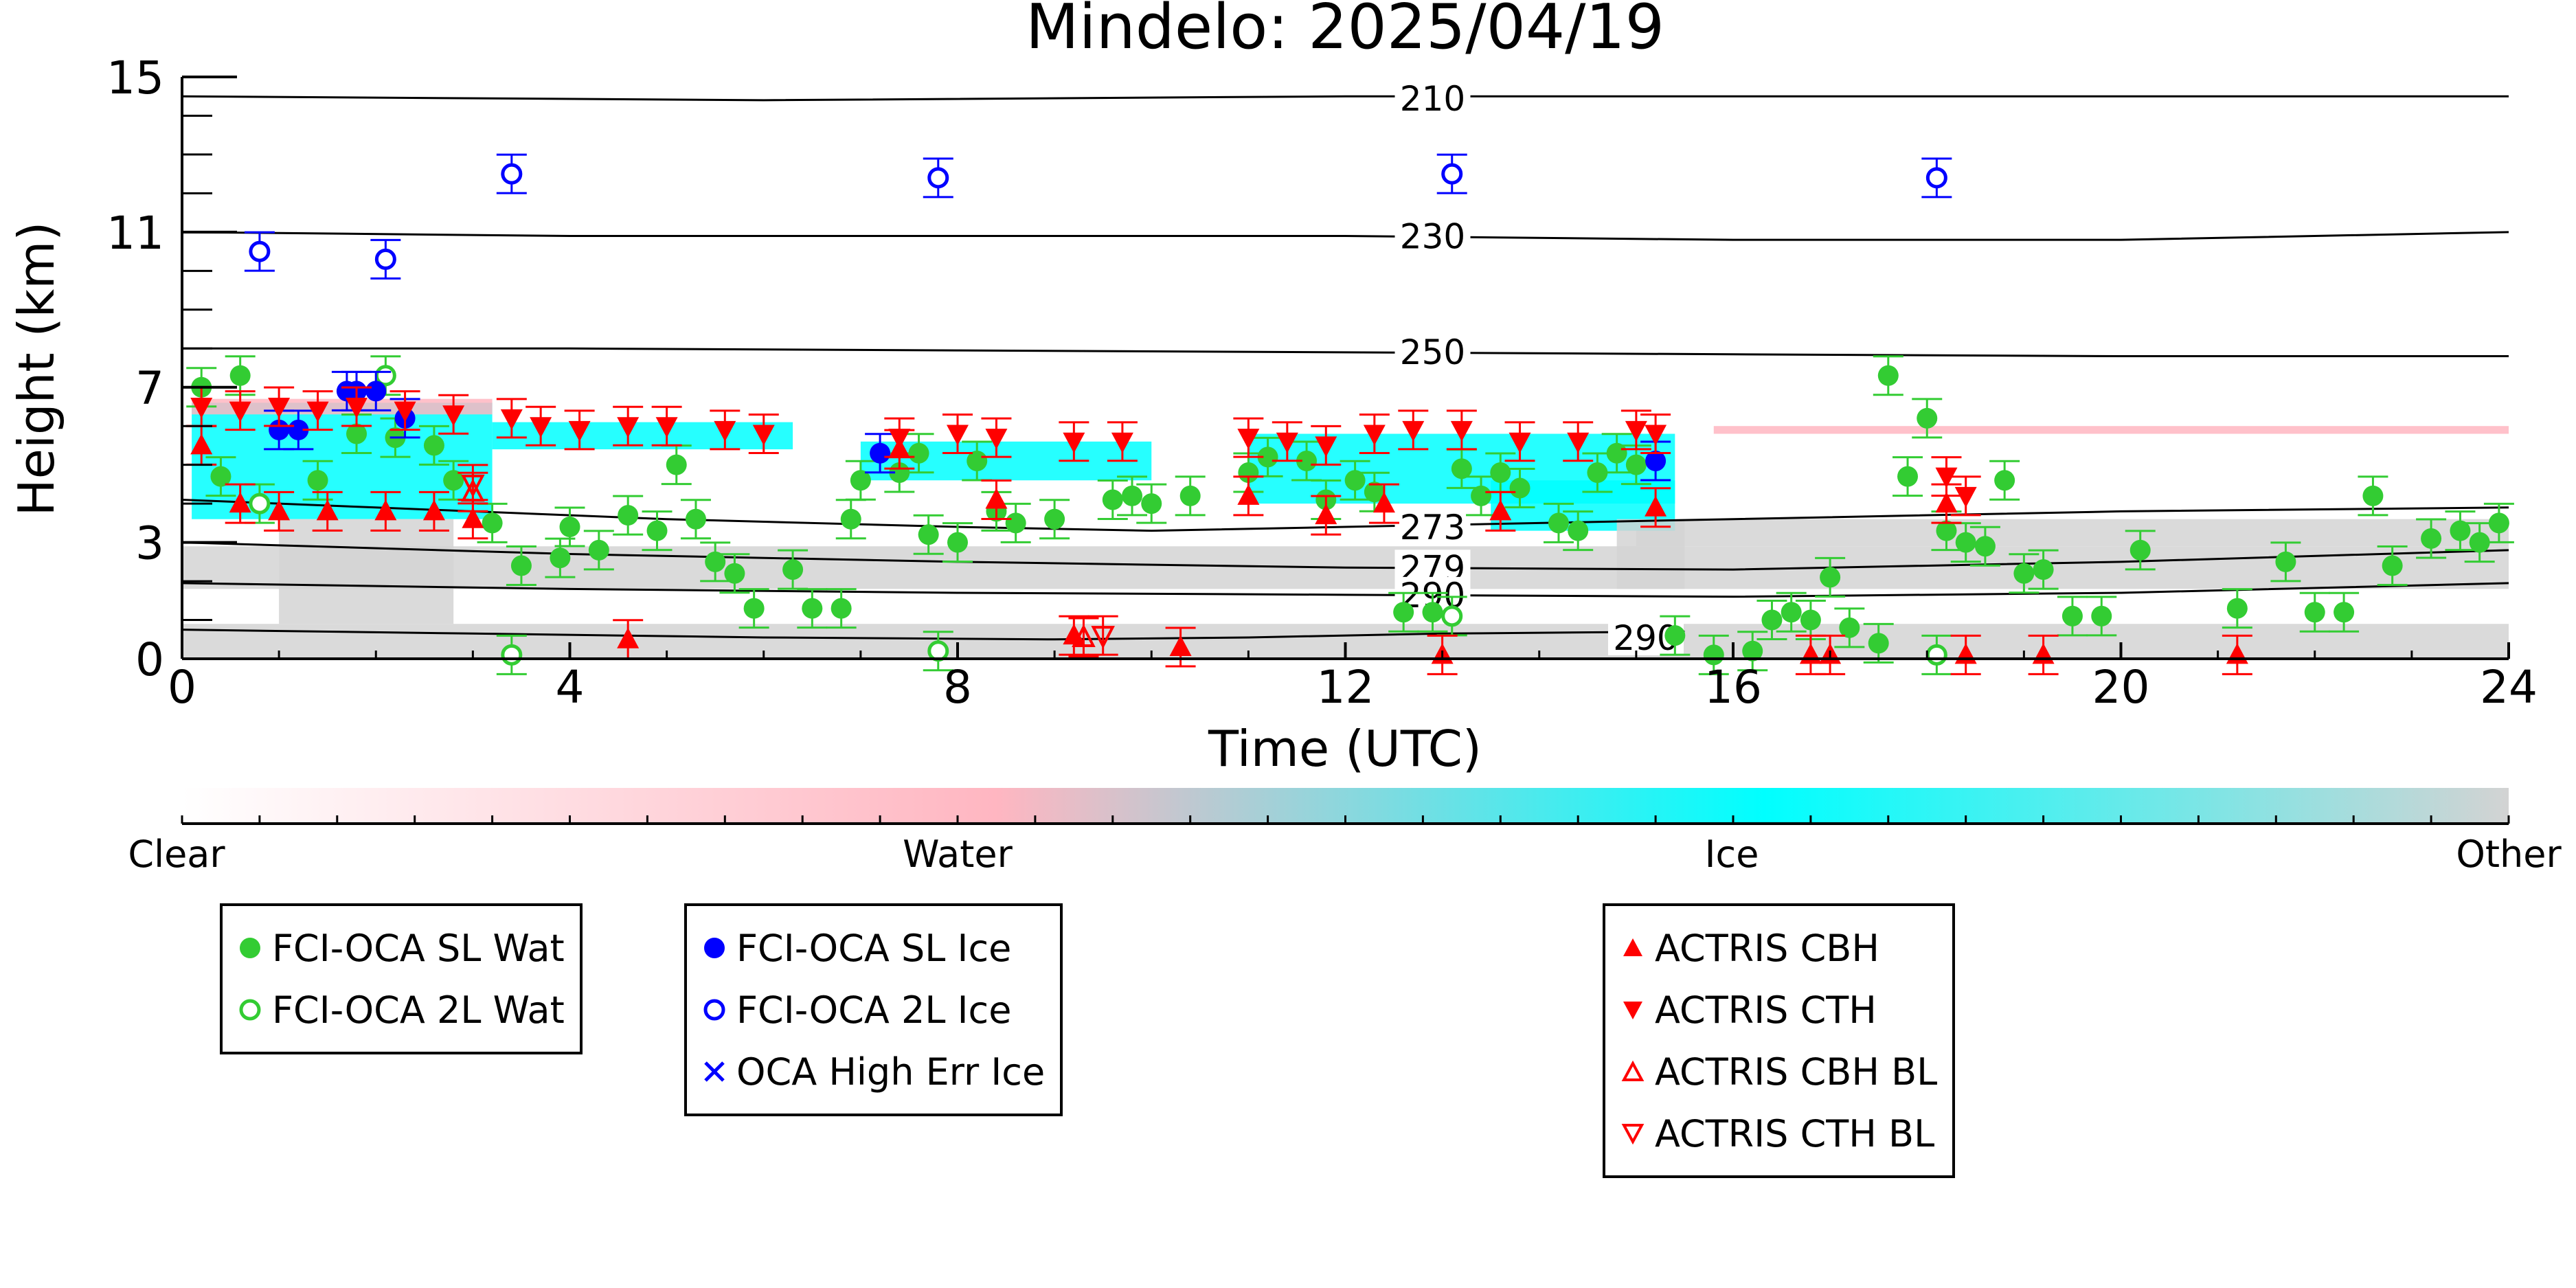 The height and width of the screenshot is (1288, 2576). Describe the element at coordinates (570, 687) in the screenshot. I see `x-tick-label: 4` at that location.